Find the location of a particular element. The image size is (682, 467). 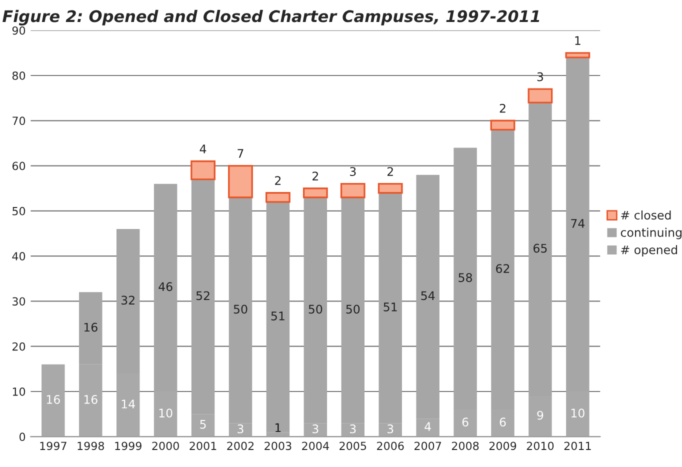

legend-label: # closed is located at coordinates (646, 215).